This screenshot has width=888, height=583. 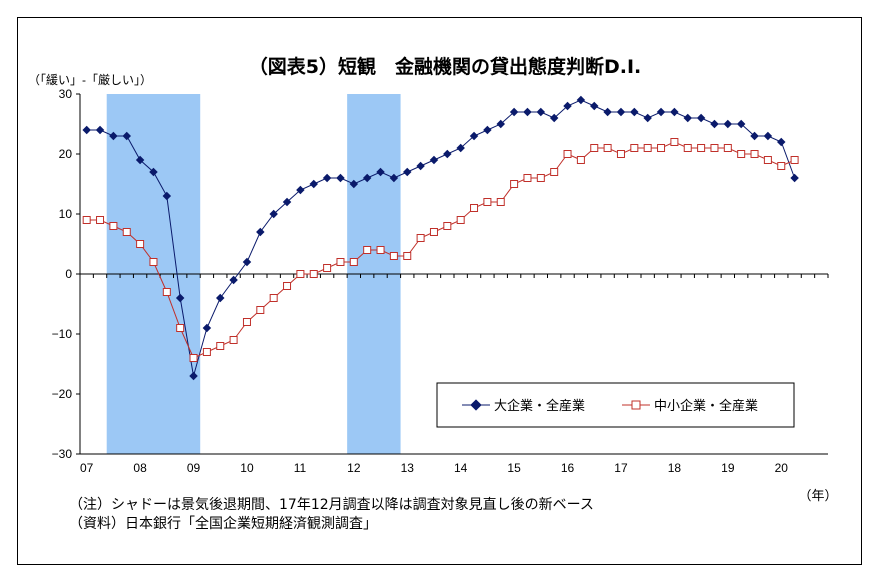 What do you see at coordinates (476, 405) in the screenshot?
I see `legend-marker-large` at bounding box center [476, 405].